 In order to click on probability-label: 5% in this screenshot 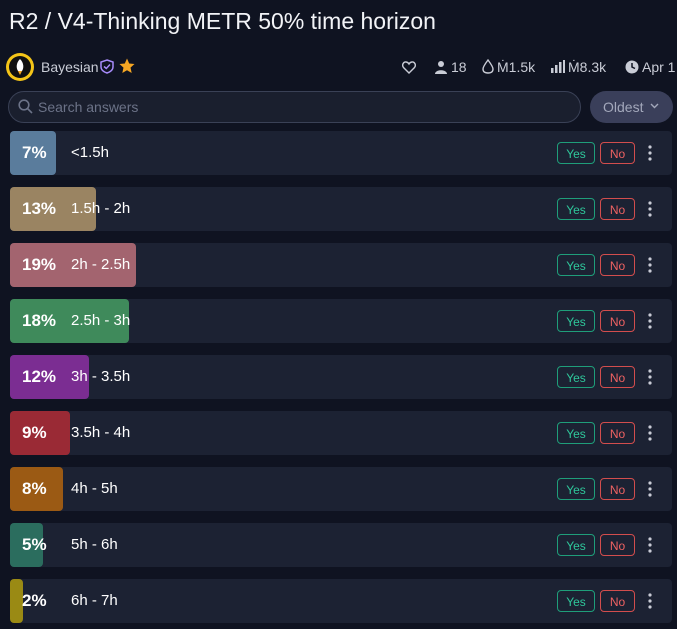, I will do `click(34, 544)`.